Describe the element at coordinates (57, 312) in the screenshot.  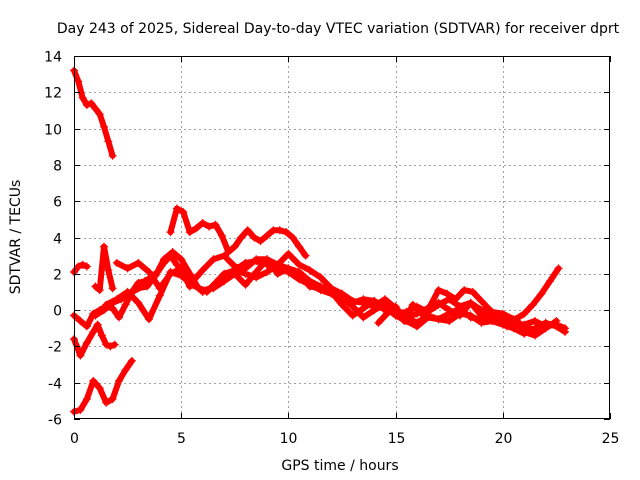
I see `y-tick-label: 0` at that location.